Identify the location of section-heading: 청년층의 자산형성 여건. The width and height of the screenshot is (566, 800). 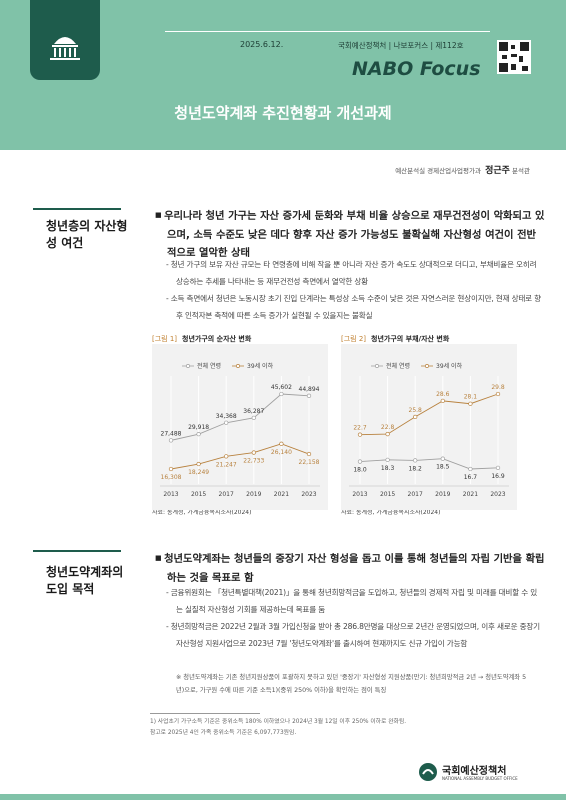
(87, 234).